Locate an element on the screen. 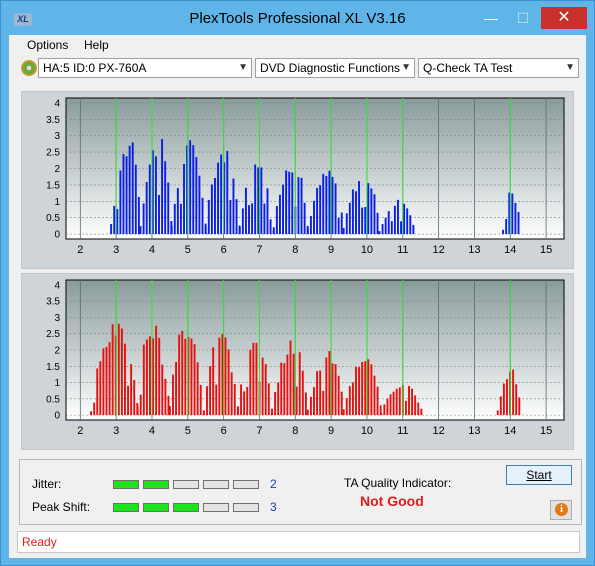 This screenshot has width=595, height=566. y-tick-label: 1 is located at coordinates (57, 383).